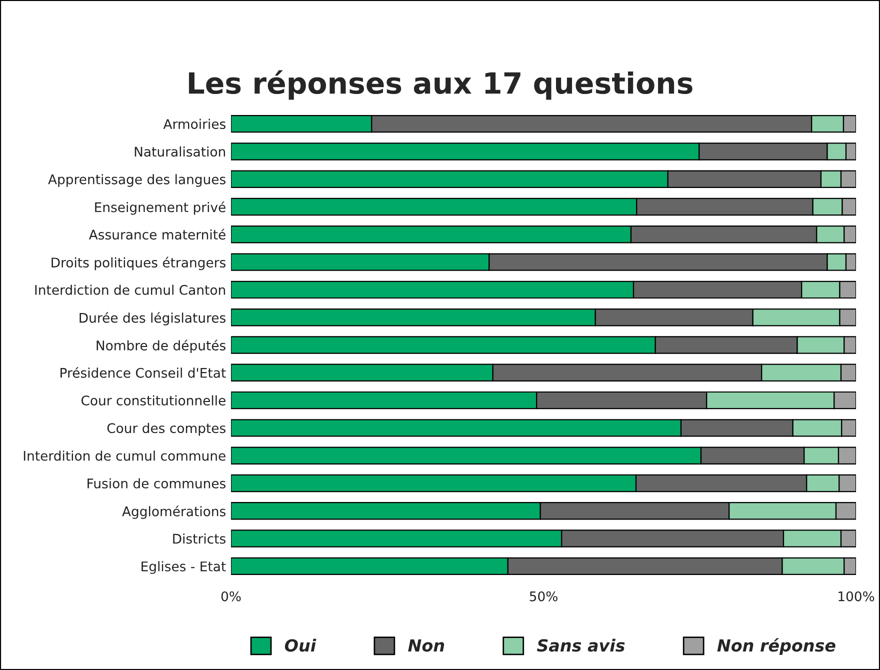 The height and width of the screenshot is (670, 880). Describe the element at coordinates (153, 319) in the screenshot. I see `y-tick-label: Durée des législatures` at that location.